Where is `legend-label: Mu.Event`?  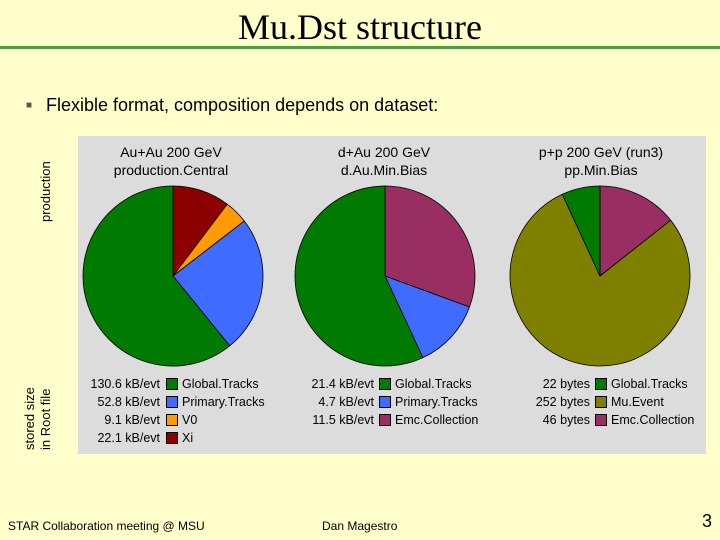
legend-label: Mu.Event is located at coordinates (637, 402).